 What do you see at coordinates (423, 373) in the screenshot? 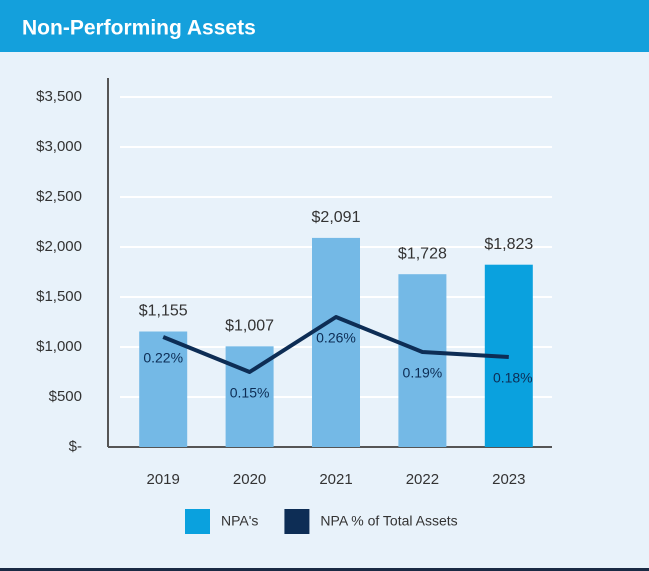
I see `line-value-label: 0.19%` at bounding box center [423, 373].